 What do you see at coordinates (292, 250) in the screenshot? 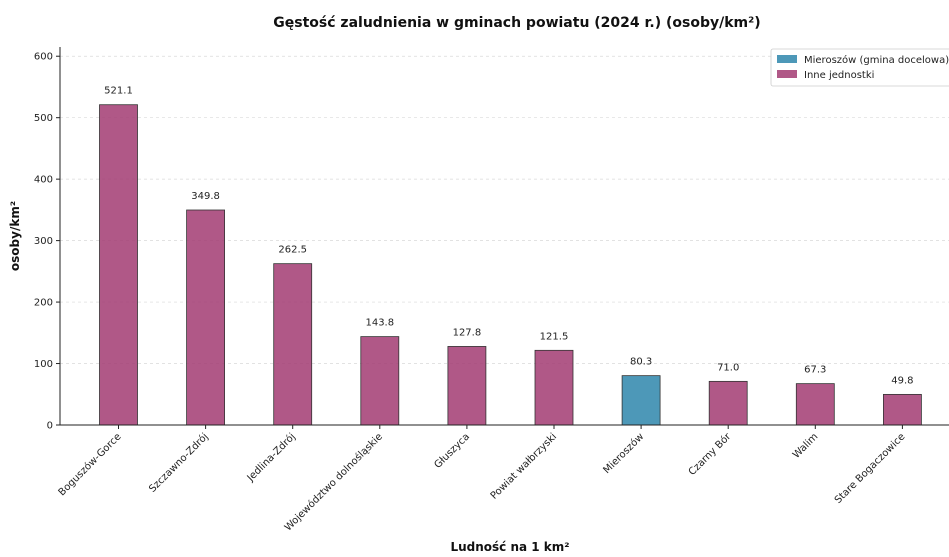
I see `value-label: 262.5` at bounding box center [292, 250].